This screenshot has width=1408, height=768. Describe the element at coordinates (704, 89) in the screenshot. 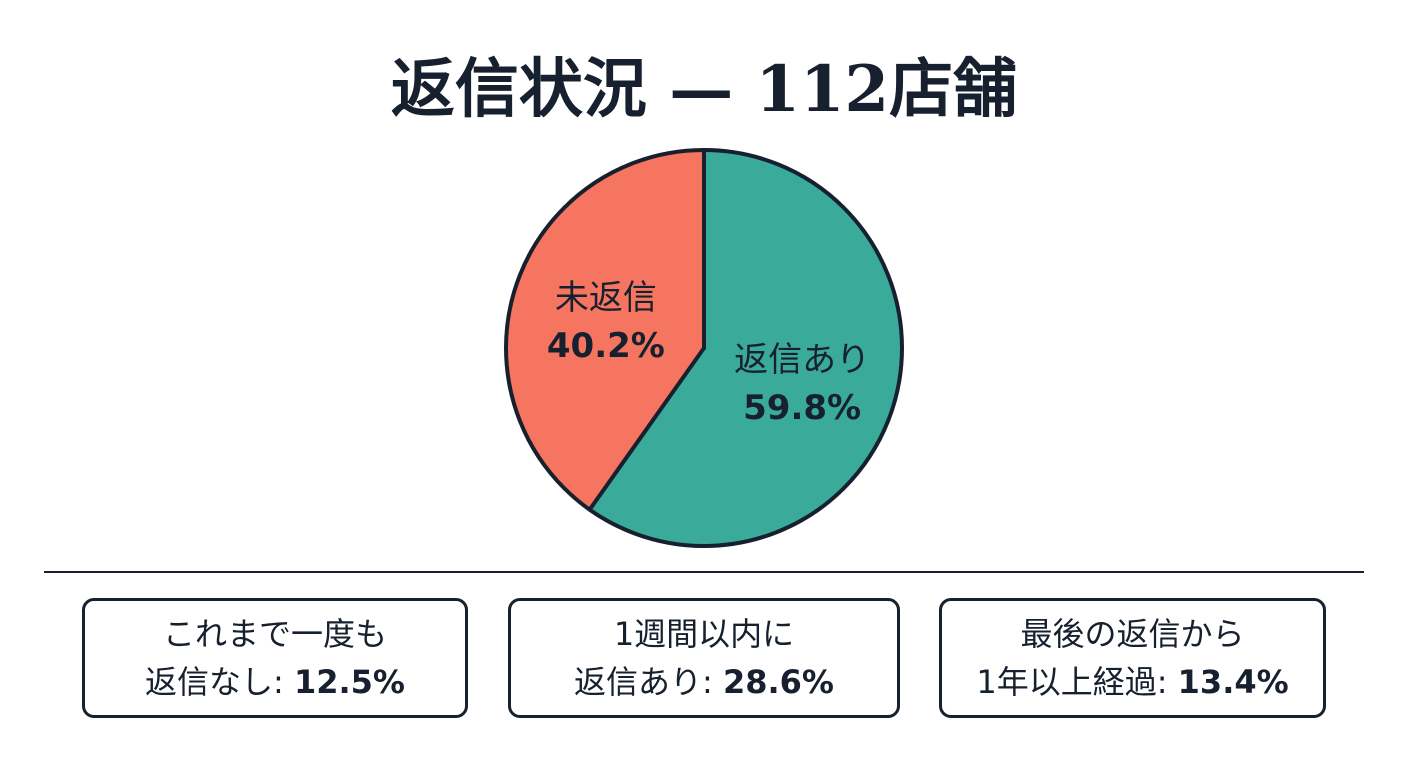

I see `chart-title: 返信状況 — 112店舗` at that location.